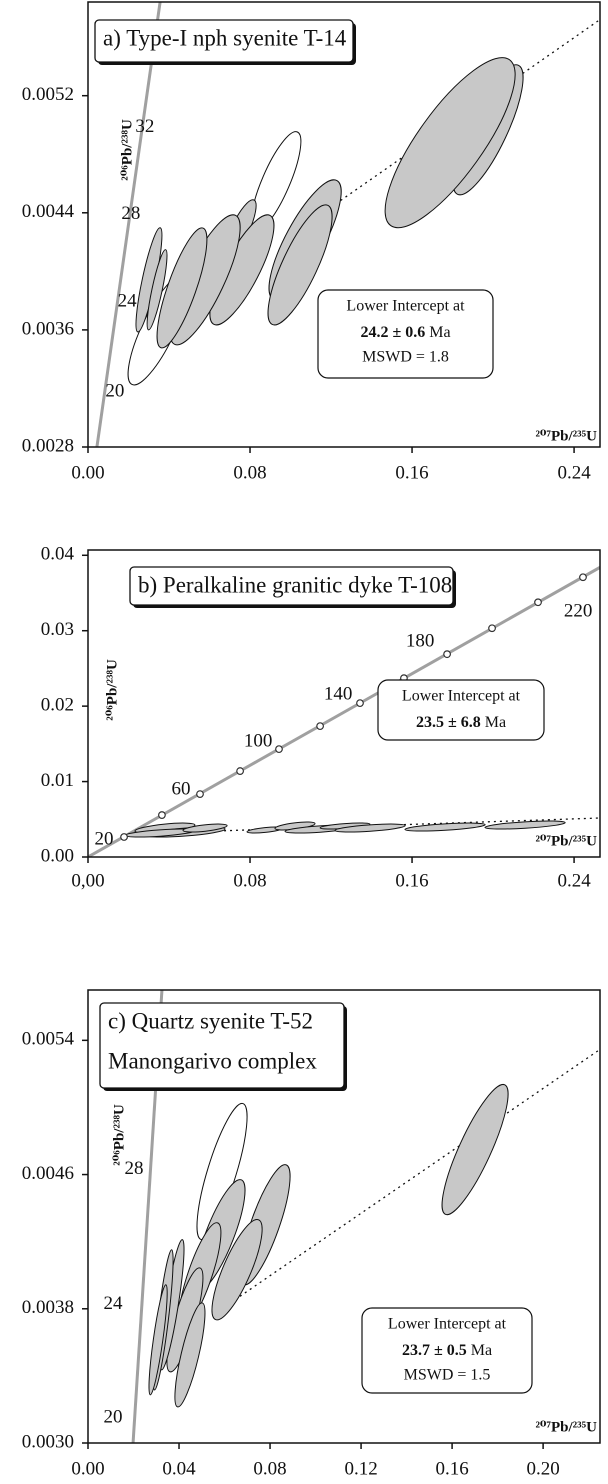 This screenshot has height=1484, width=608. Describe the element at coordinates (57, 704) in the screenshot. I see `y-tick-label: 0.02` at that location.